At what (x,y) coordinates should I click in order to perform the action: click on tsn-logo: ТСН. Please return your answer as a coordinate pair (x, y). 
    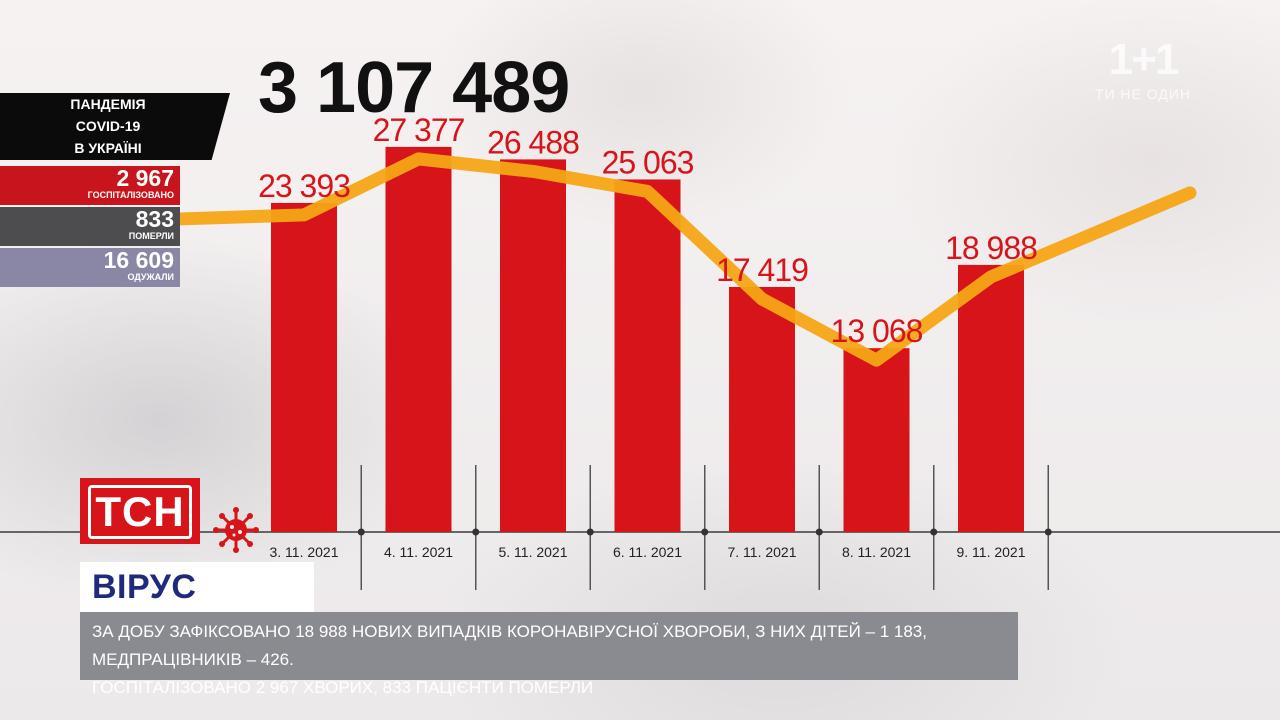
    Looking at the image, I should click on (140, 511).